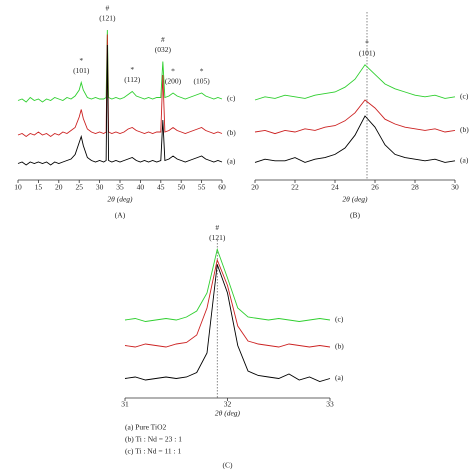 The image size is (474, 474). I want to click on x-tick-label: 15, so click(39, 187).